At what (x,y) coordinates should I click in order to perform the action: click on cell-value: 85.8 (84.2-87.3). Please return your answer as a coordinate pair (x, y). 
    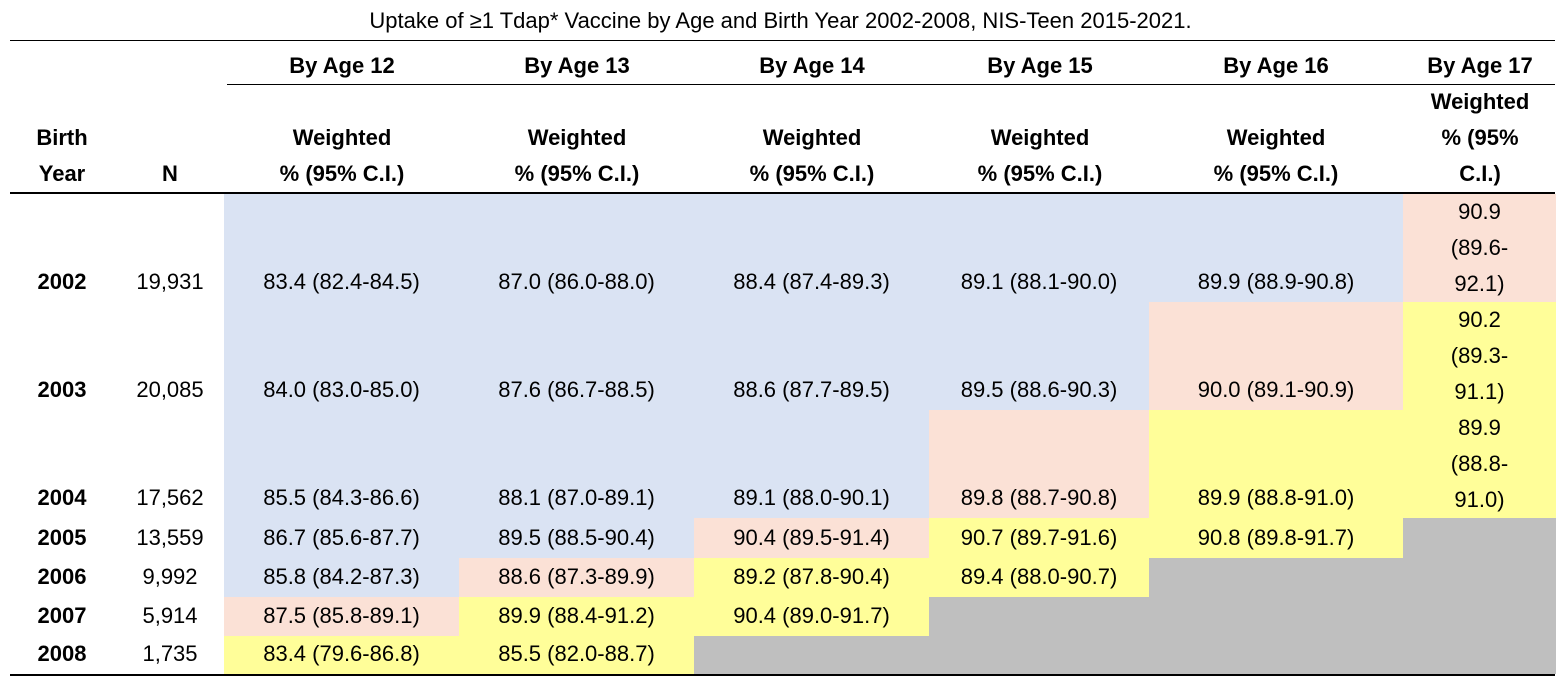
    Looking at the image, I should click on (341, 576).